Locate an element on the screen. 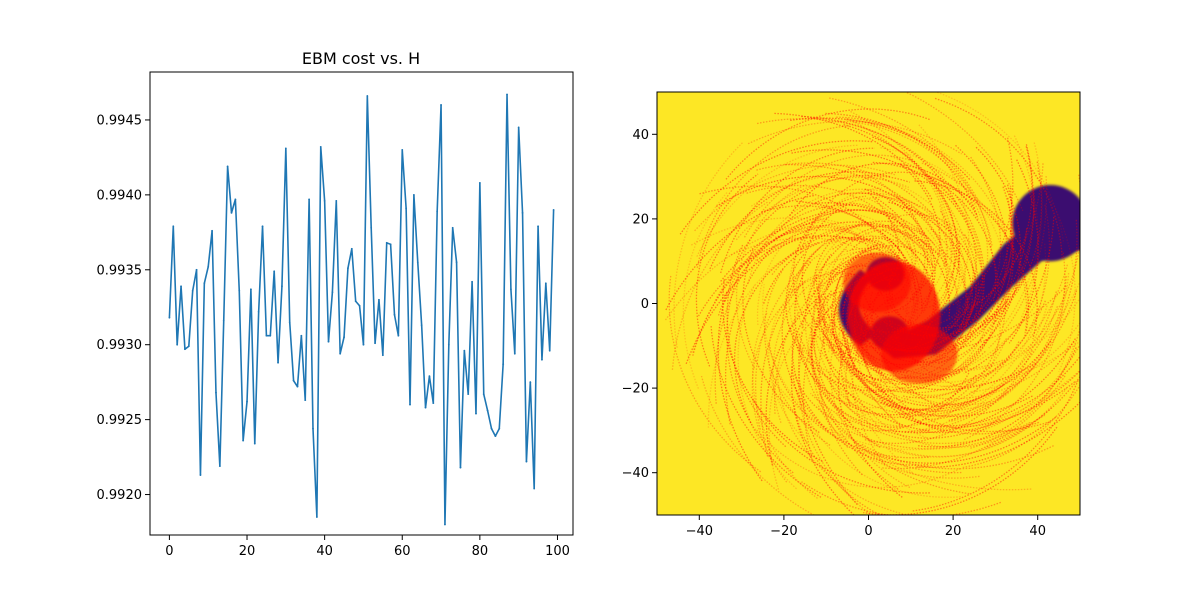 Image resolution: width=1200 pixels, height=600 pixels. x-tick-label: 0 is located at coordinates (868, 531).